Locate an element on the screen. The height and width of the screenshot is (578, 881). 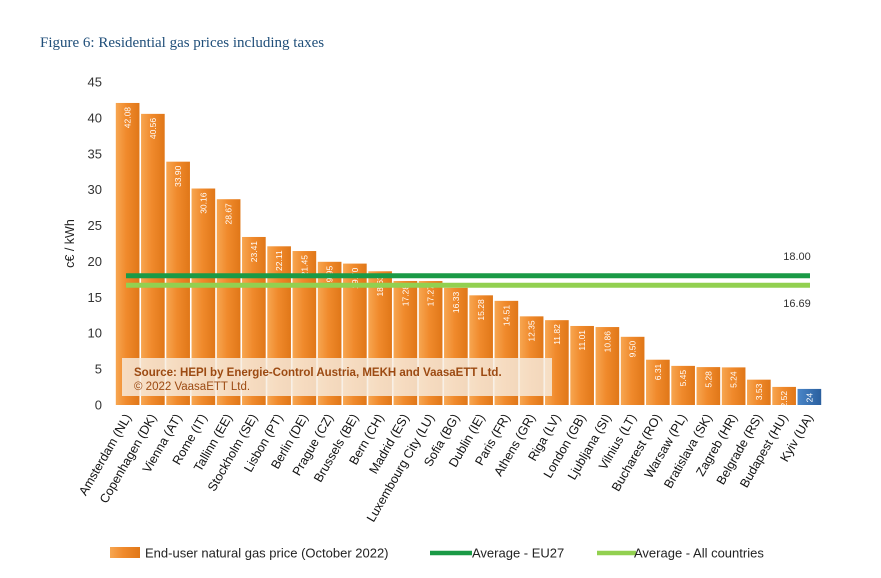
source-box is located at coordinates (337, 377).